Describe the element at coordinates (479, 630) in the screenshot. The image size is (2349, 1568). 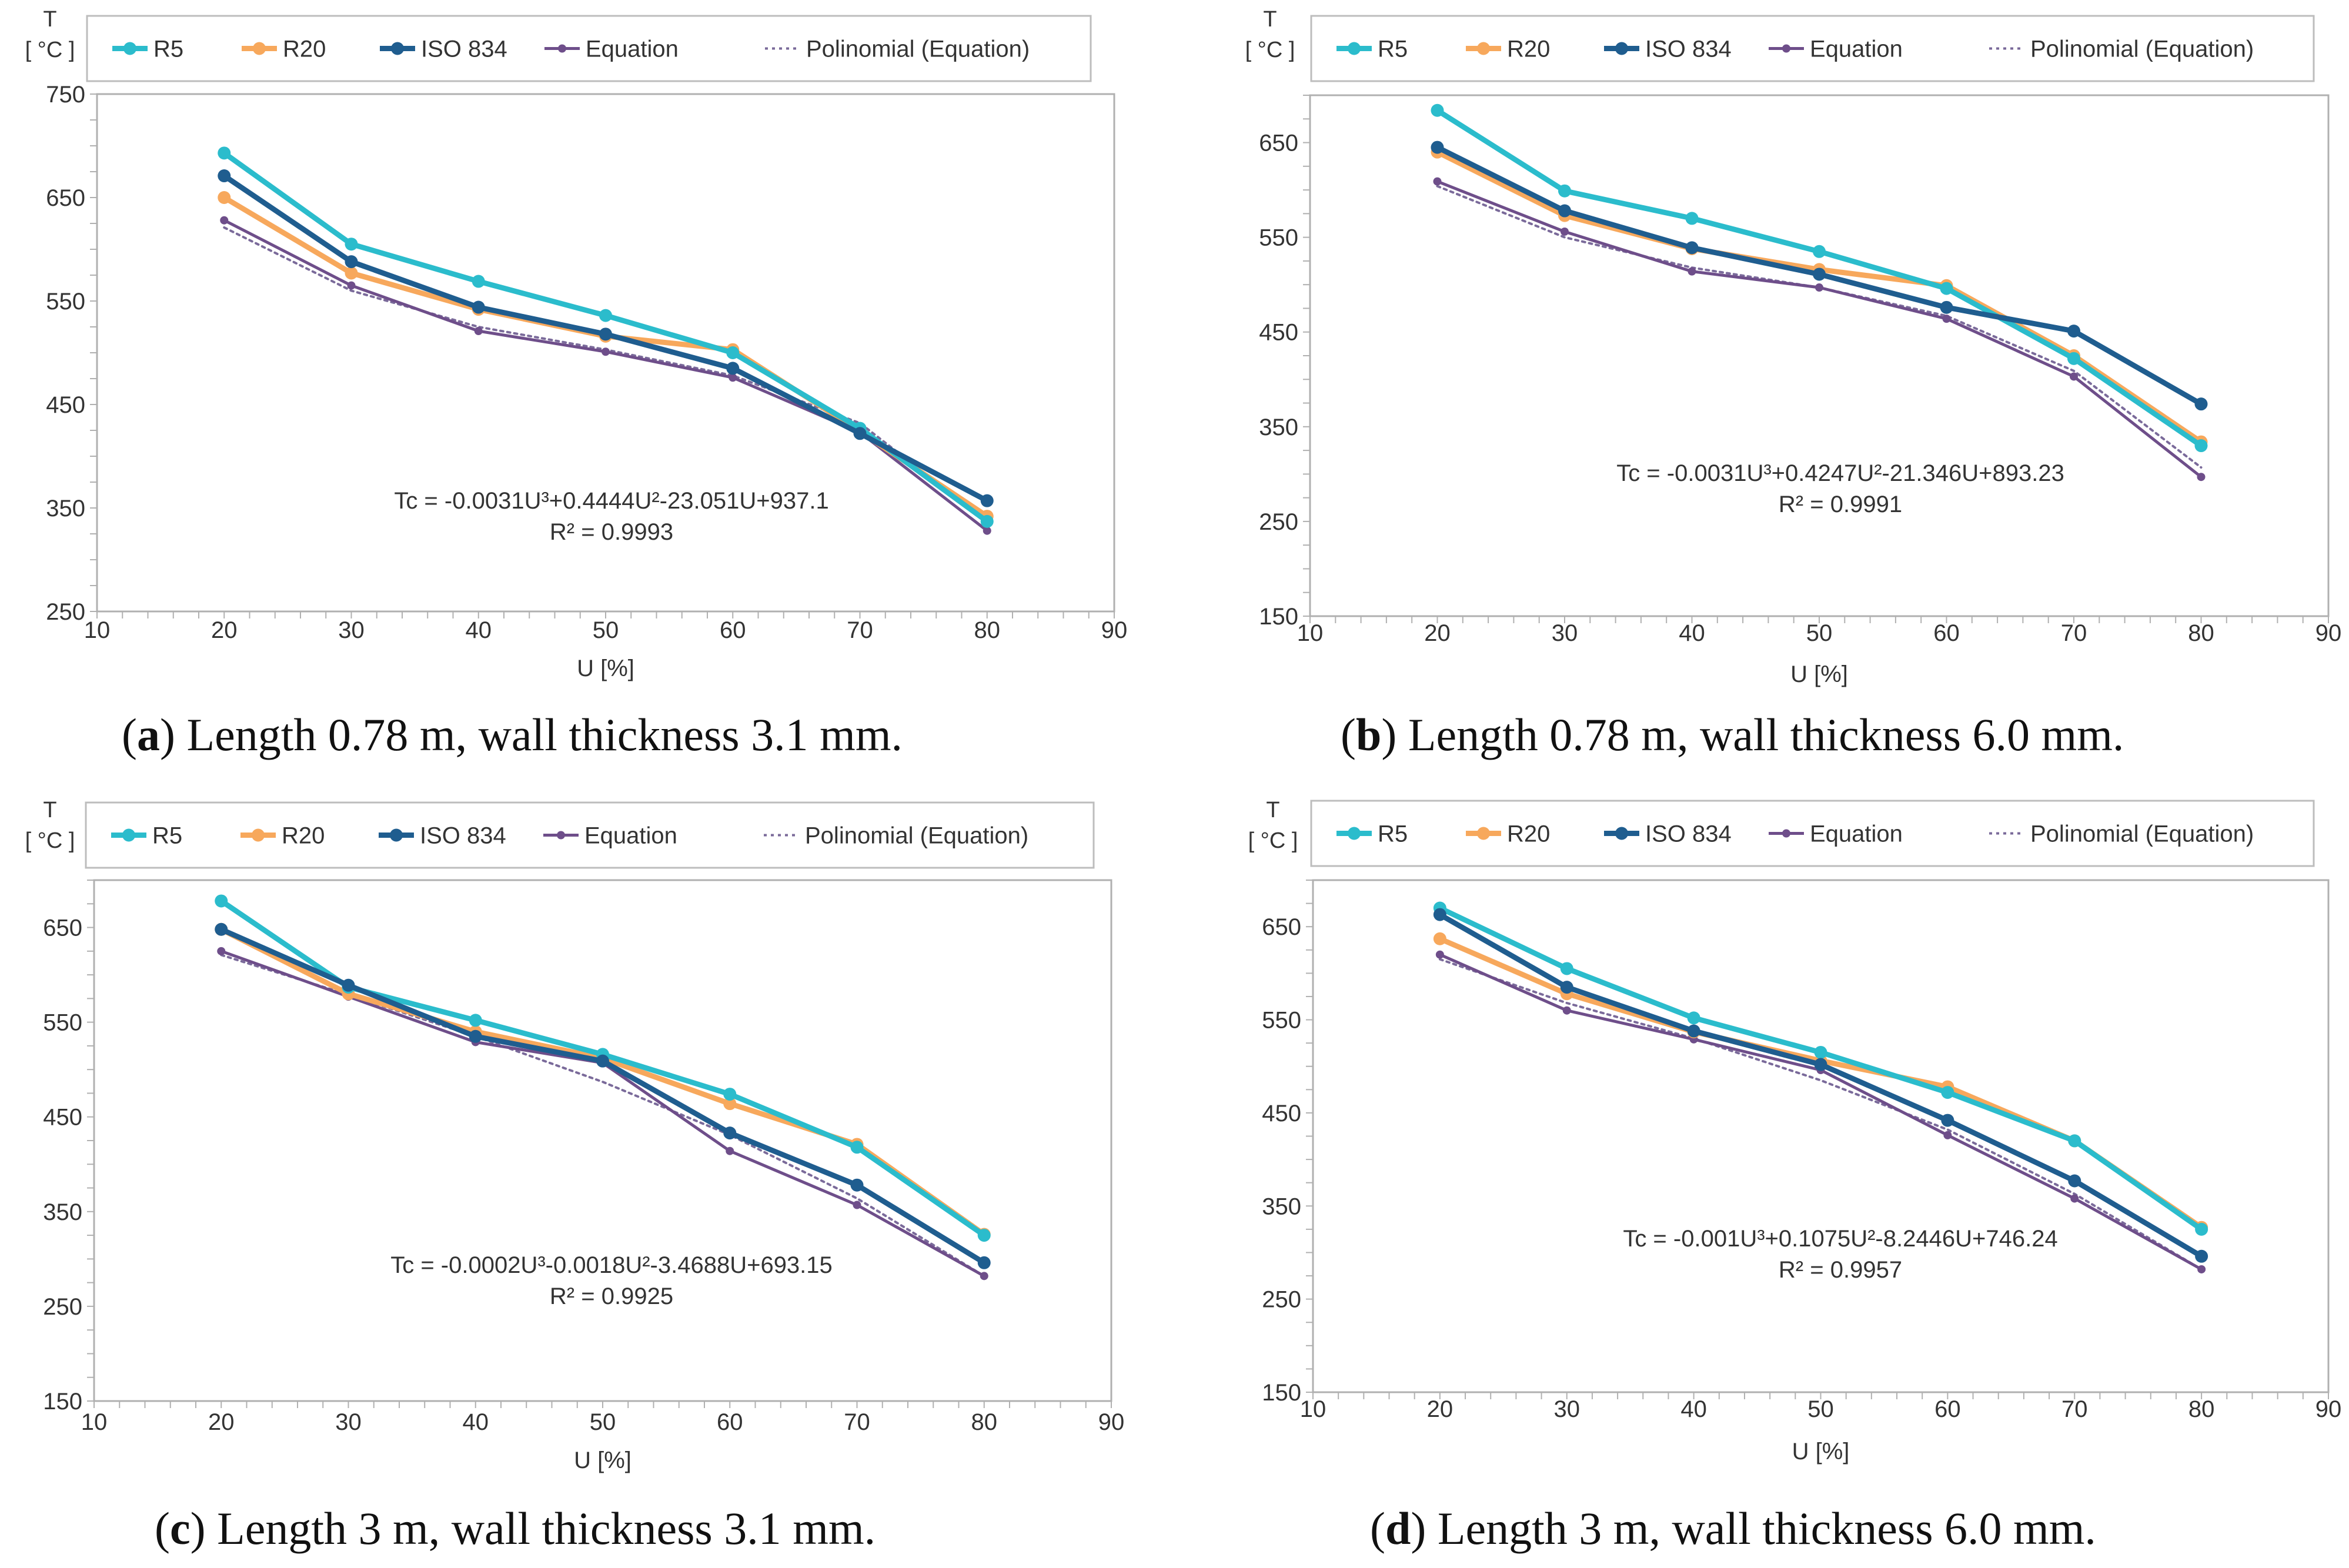
I see `x-tick-label: 40` at that location.